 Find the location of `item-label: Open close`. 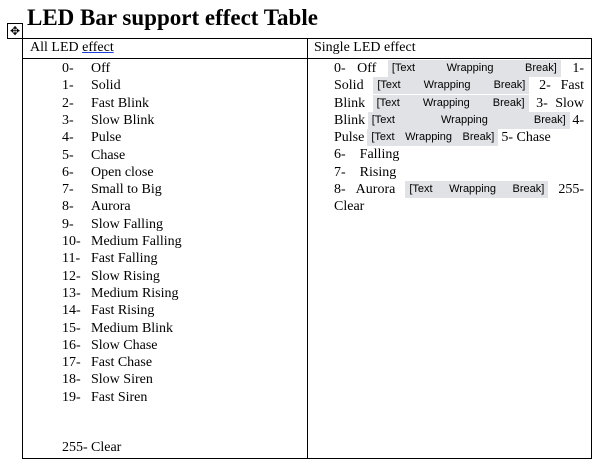

item-label: Open close is located at coordinates (122, 172).